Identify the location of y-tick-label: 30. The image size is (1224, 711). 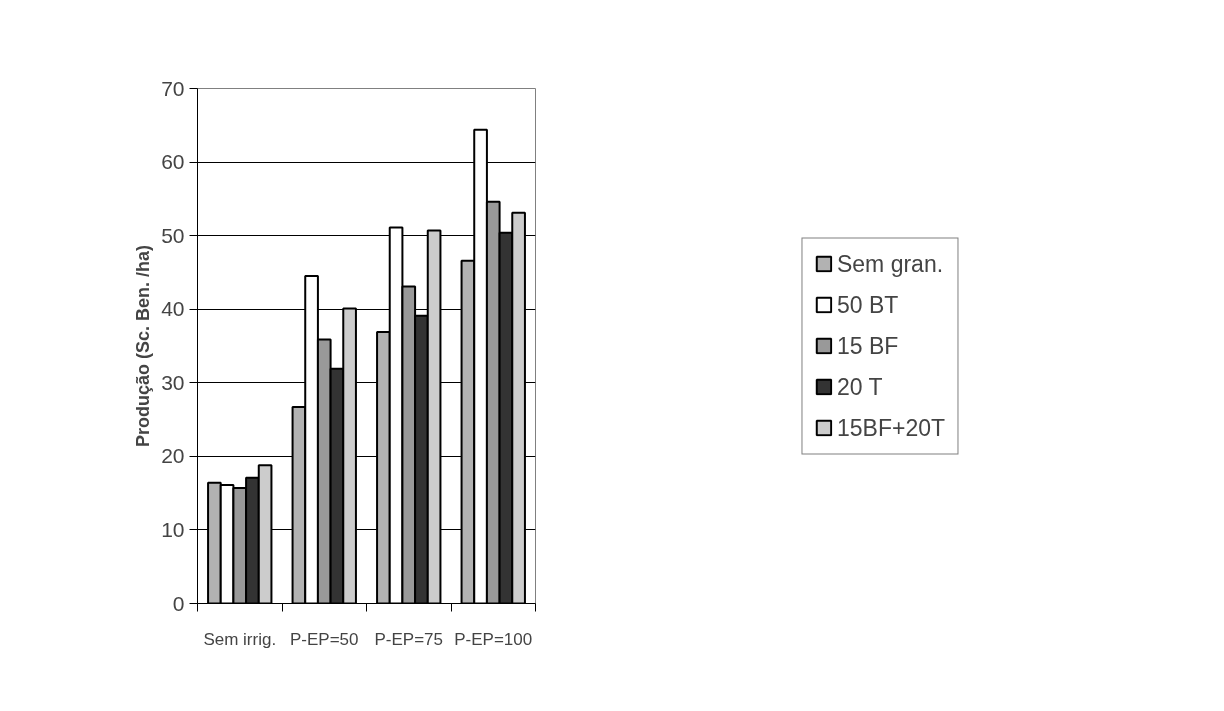
(173, 382).